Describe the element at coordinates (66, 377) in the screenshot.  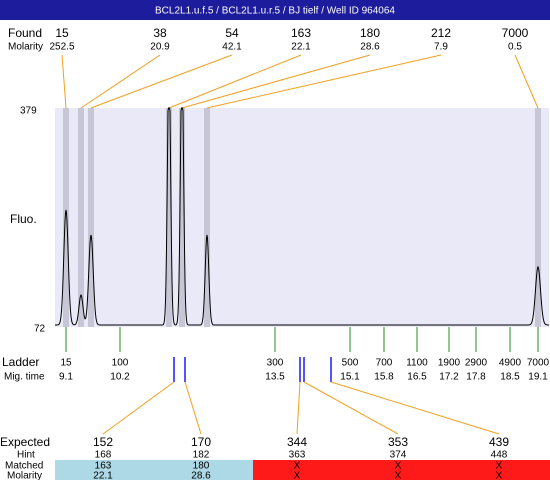
I see `ladder-time: 9.1` at that location.